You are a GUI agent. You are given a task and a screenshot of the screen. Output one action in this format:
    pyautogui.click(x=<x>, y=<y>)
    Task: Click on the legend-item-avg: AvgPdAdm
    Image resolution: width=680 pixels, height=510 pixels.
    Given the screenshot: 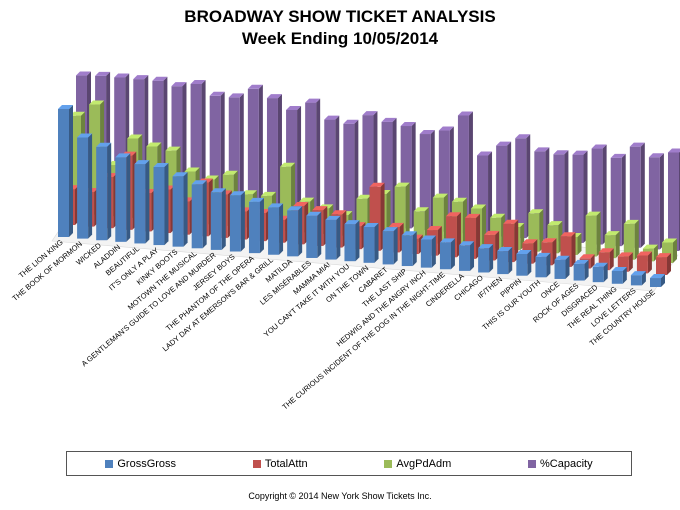 What is the action you would take?
    pyautogui.click(x=417, y=464)
    